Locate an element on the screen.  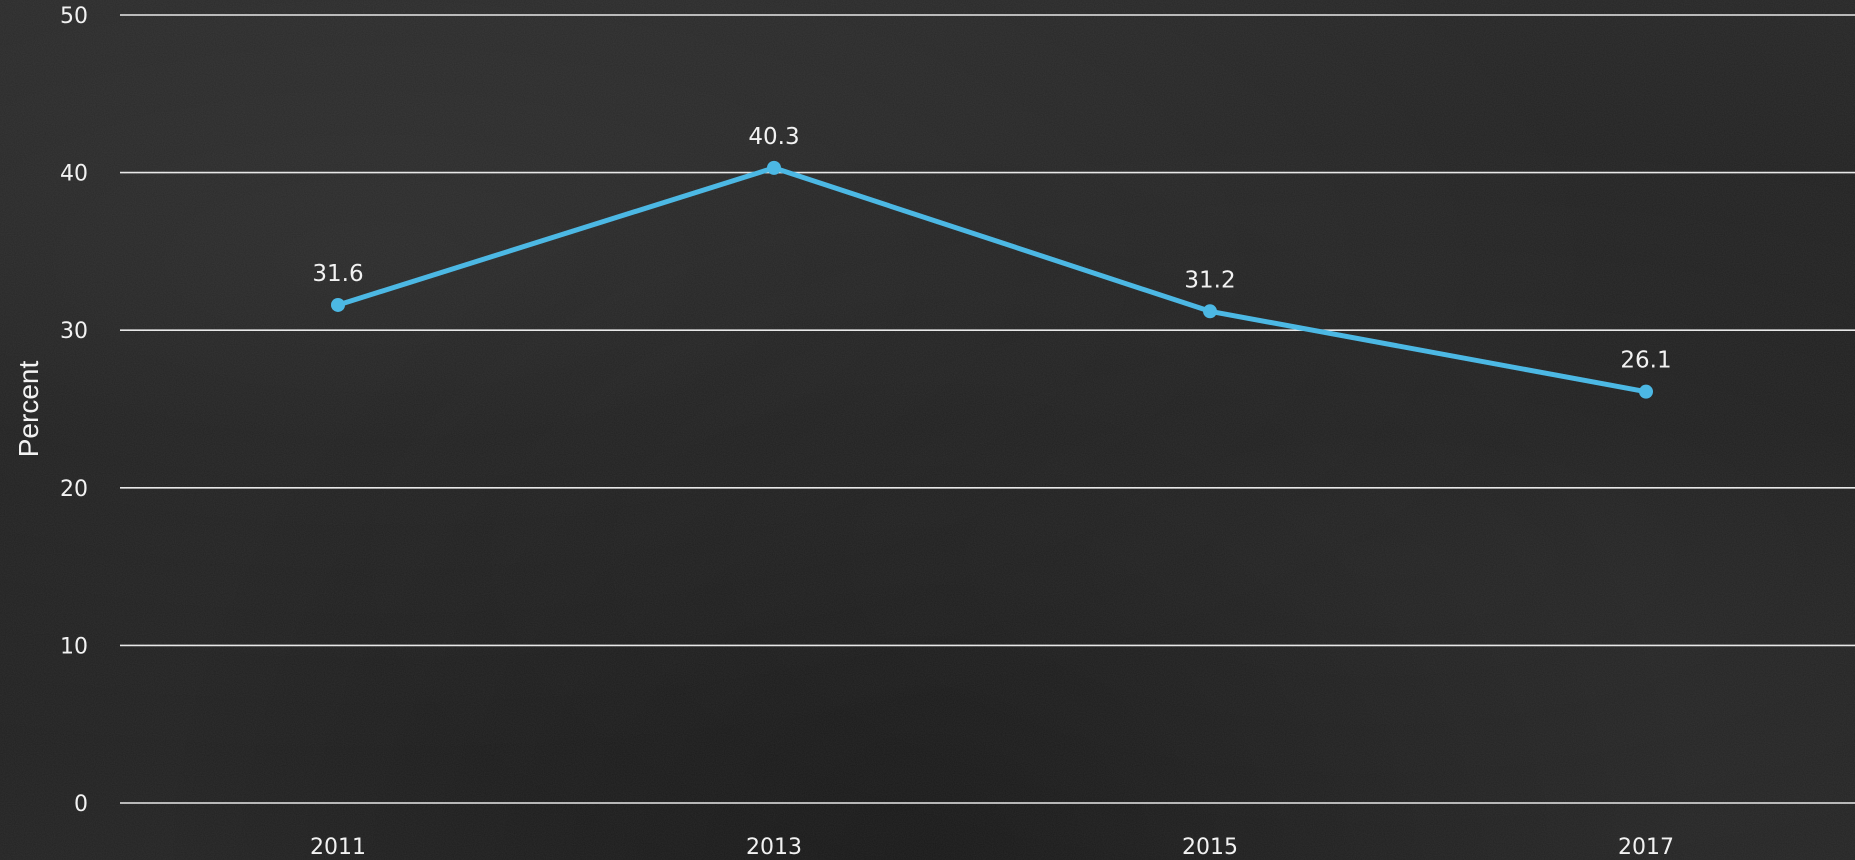
y-tick-label: 0 is located at coordinates (81, 804).